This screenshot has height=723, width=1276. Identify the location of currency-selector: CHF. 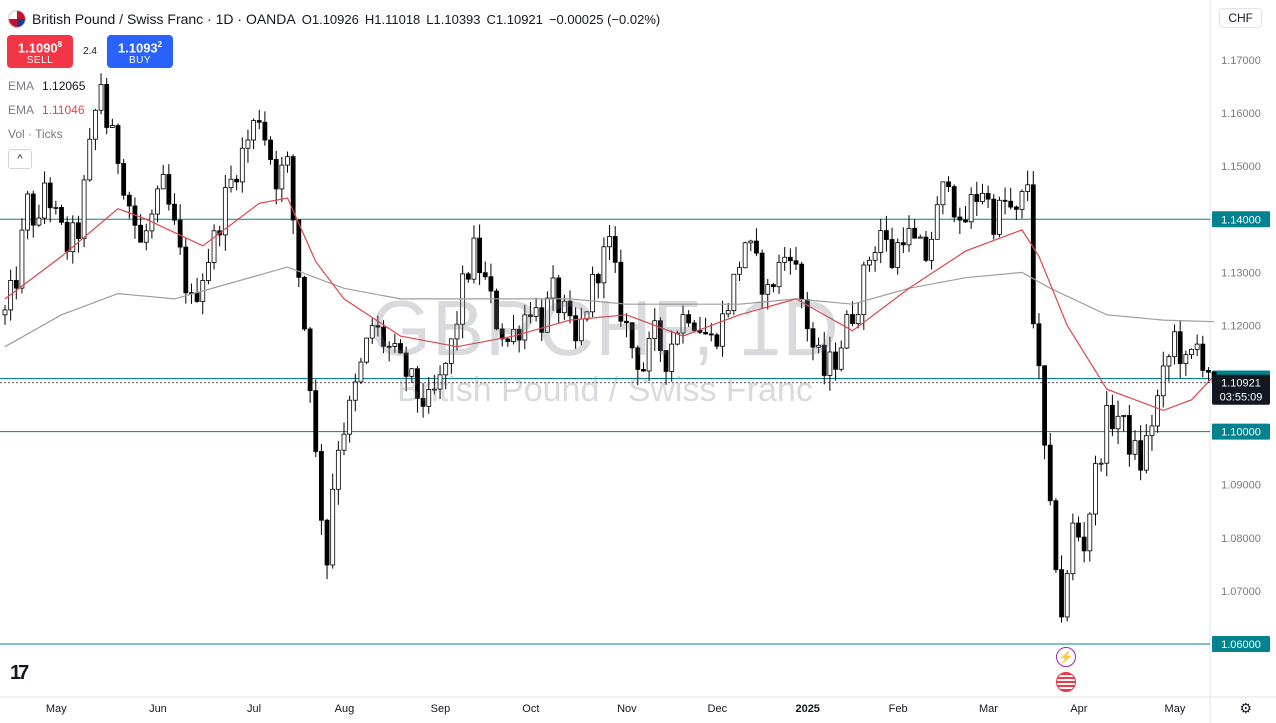
(1240, 18).